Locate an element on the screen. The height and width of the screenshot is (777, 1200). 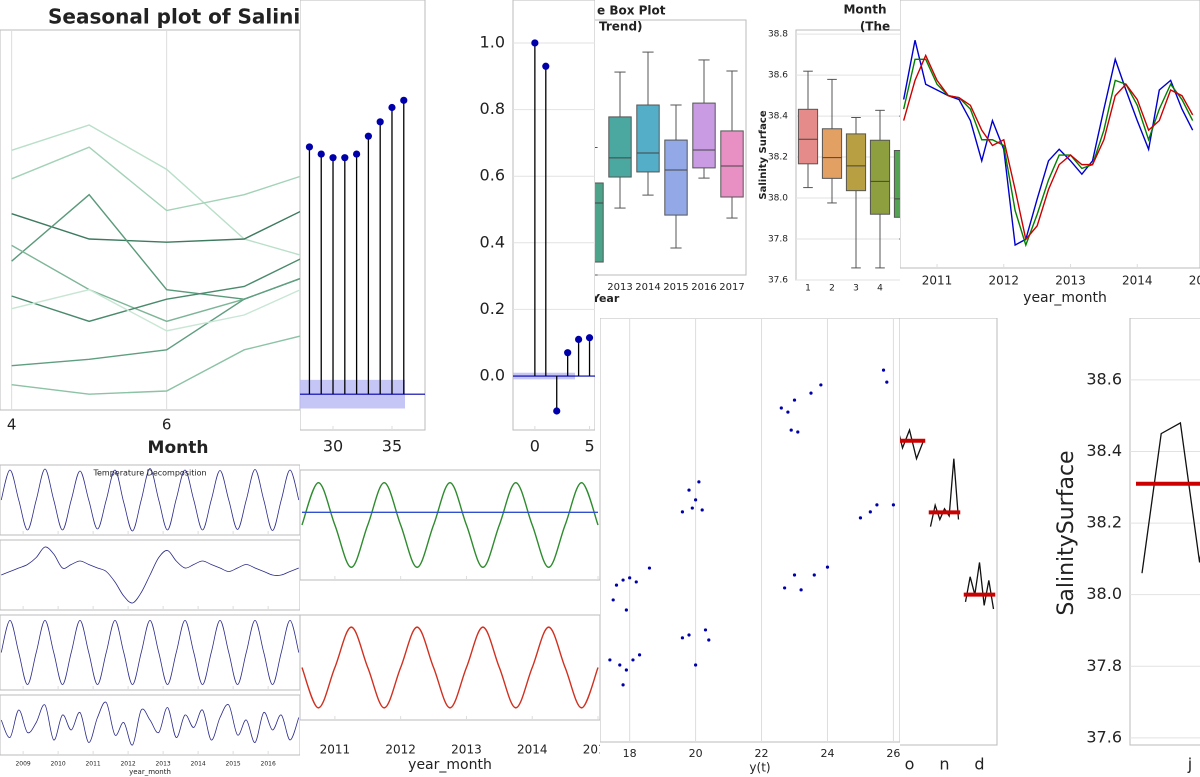
chart-panel: 37.6 37.8 38.0 38.2 38.4 38.6 j SalinitySurface is located at coordinates (1117, 547).